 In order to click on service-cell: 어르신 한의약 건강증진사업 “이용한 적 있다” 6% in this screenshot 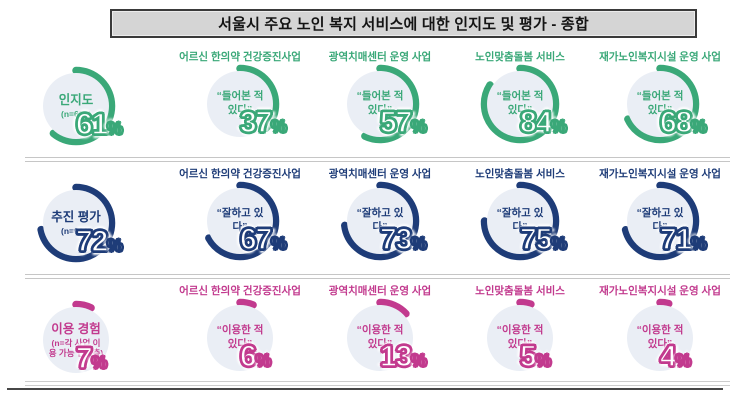, I will do `click(240, 335)`.